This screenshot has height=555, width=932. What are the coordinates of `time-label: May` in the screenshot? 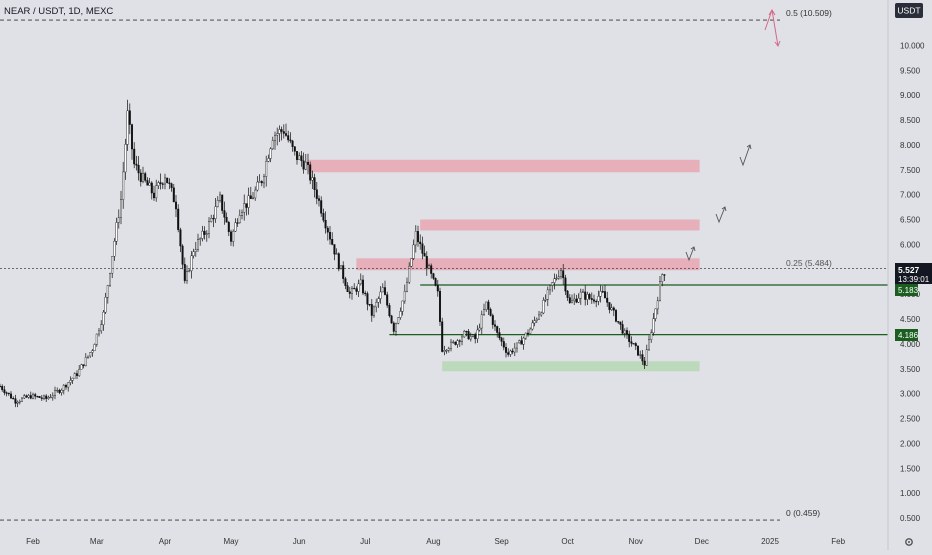 It's located at (230, 541).